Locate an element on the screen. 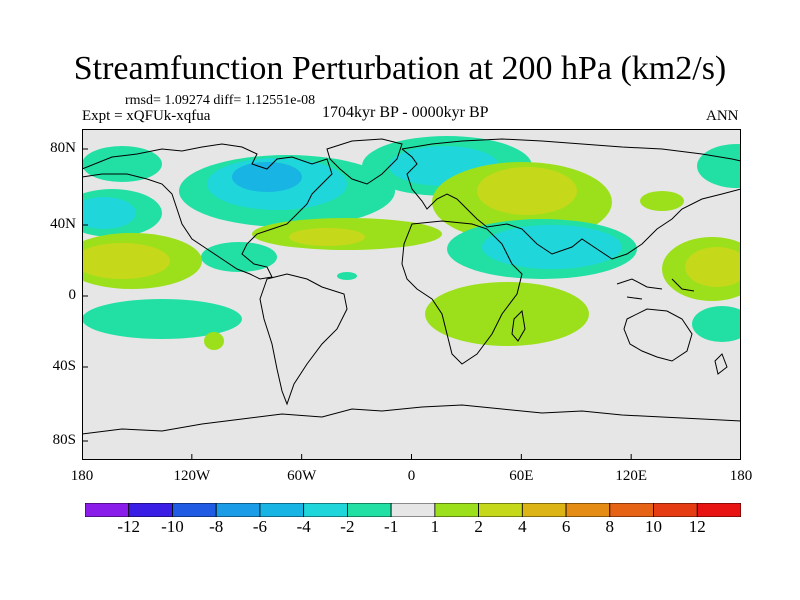 The image size is (800, 600). colorbar is located at coordinates (413, 510).